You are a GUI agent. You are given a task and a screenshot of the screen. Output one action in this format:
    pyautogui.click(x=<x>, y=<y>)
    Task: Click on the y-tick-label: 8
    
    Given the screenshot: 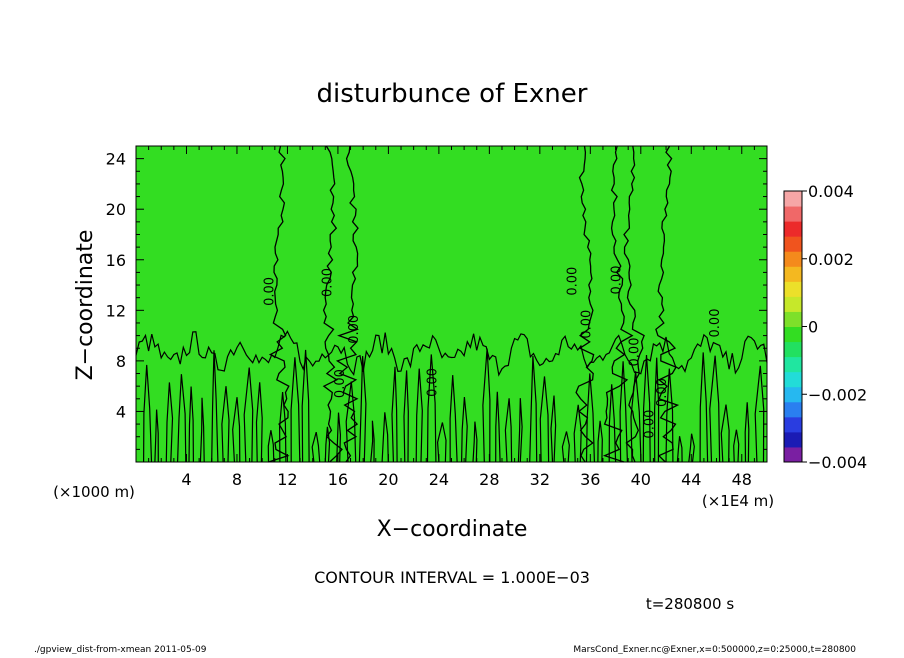 What is the action you would take?
    pyautogui.click(x=121, y=361)
    